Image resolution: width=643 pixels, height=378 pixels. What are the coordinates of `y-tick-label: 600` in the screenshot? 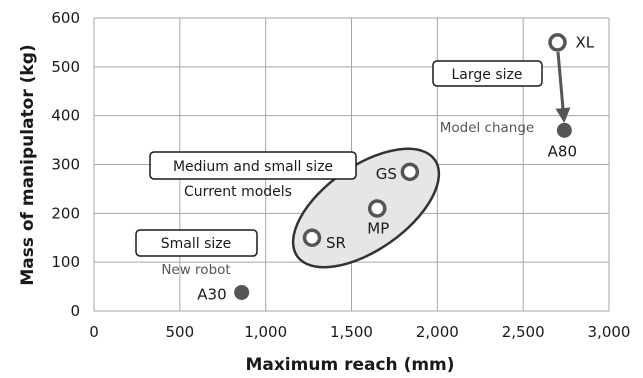 It's located at (65, 18).